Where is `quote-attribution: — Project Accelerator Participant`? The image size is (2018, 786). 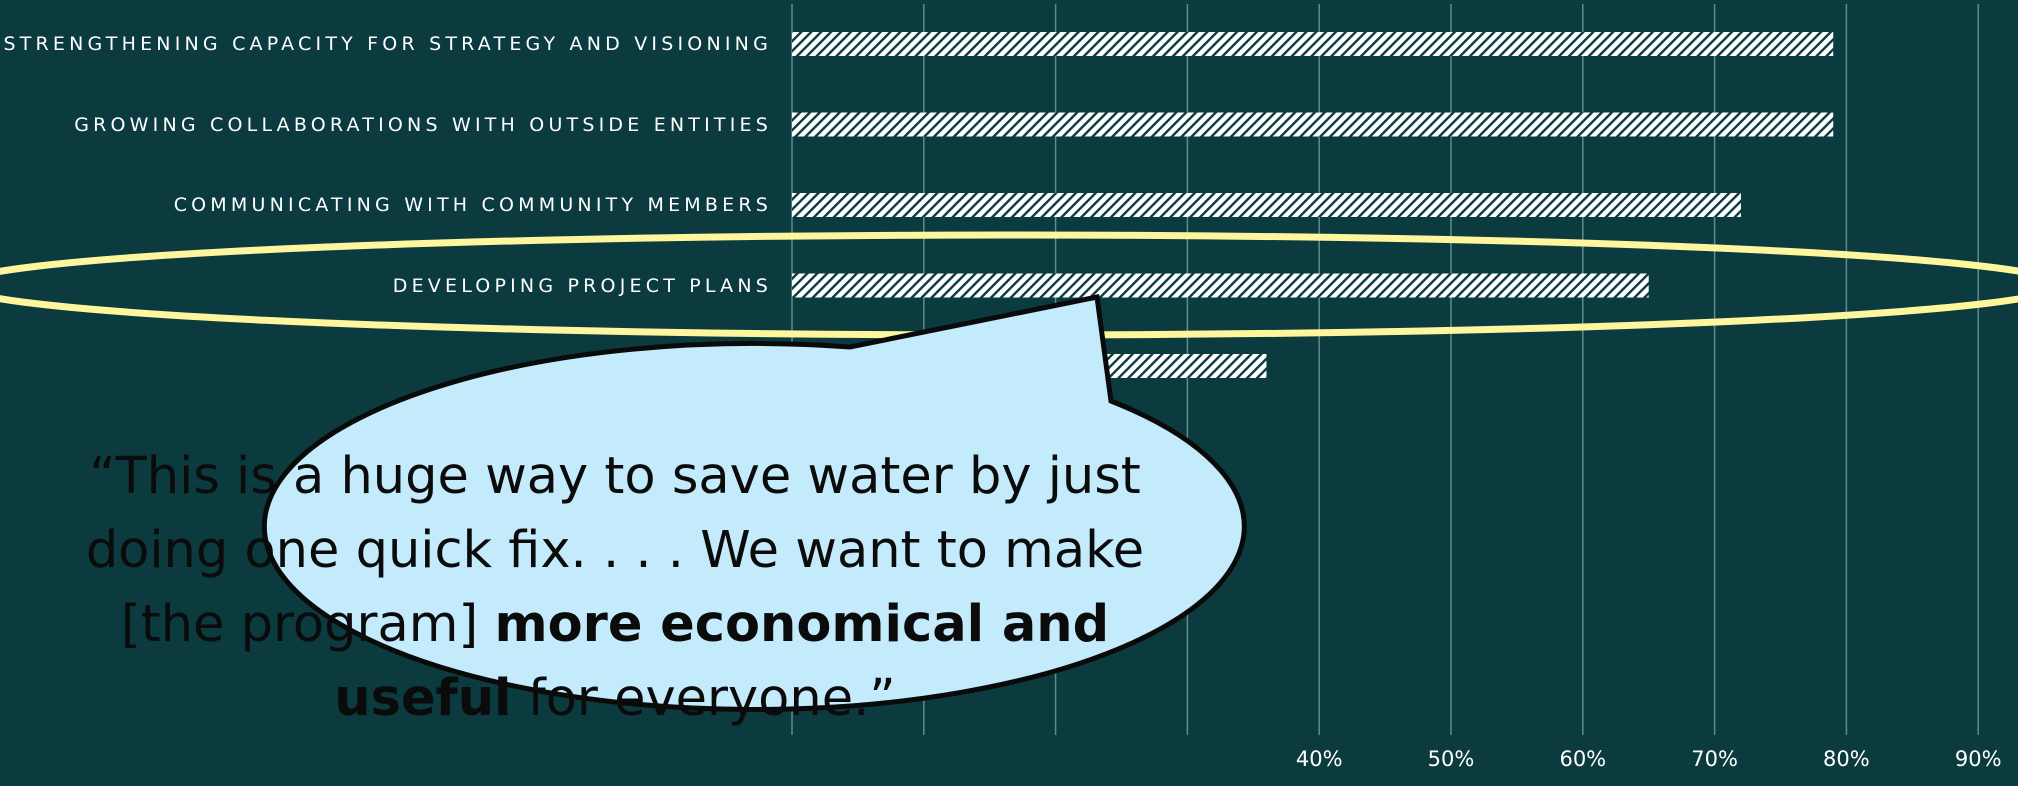 quote-attribution: — Project Accelerator Participant is located at coordinates (615, 766).